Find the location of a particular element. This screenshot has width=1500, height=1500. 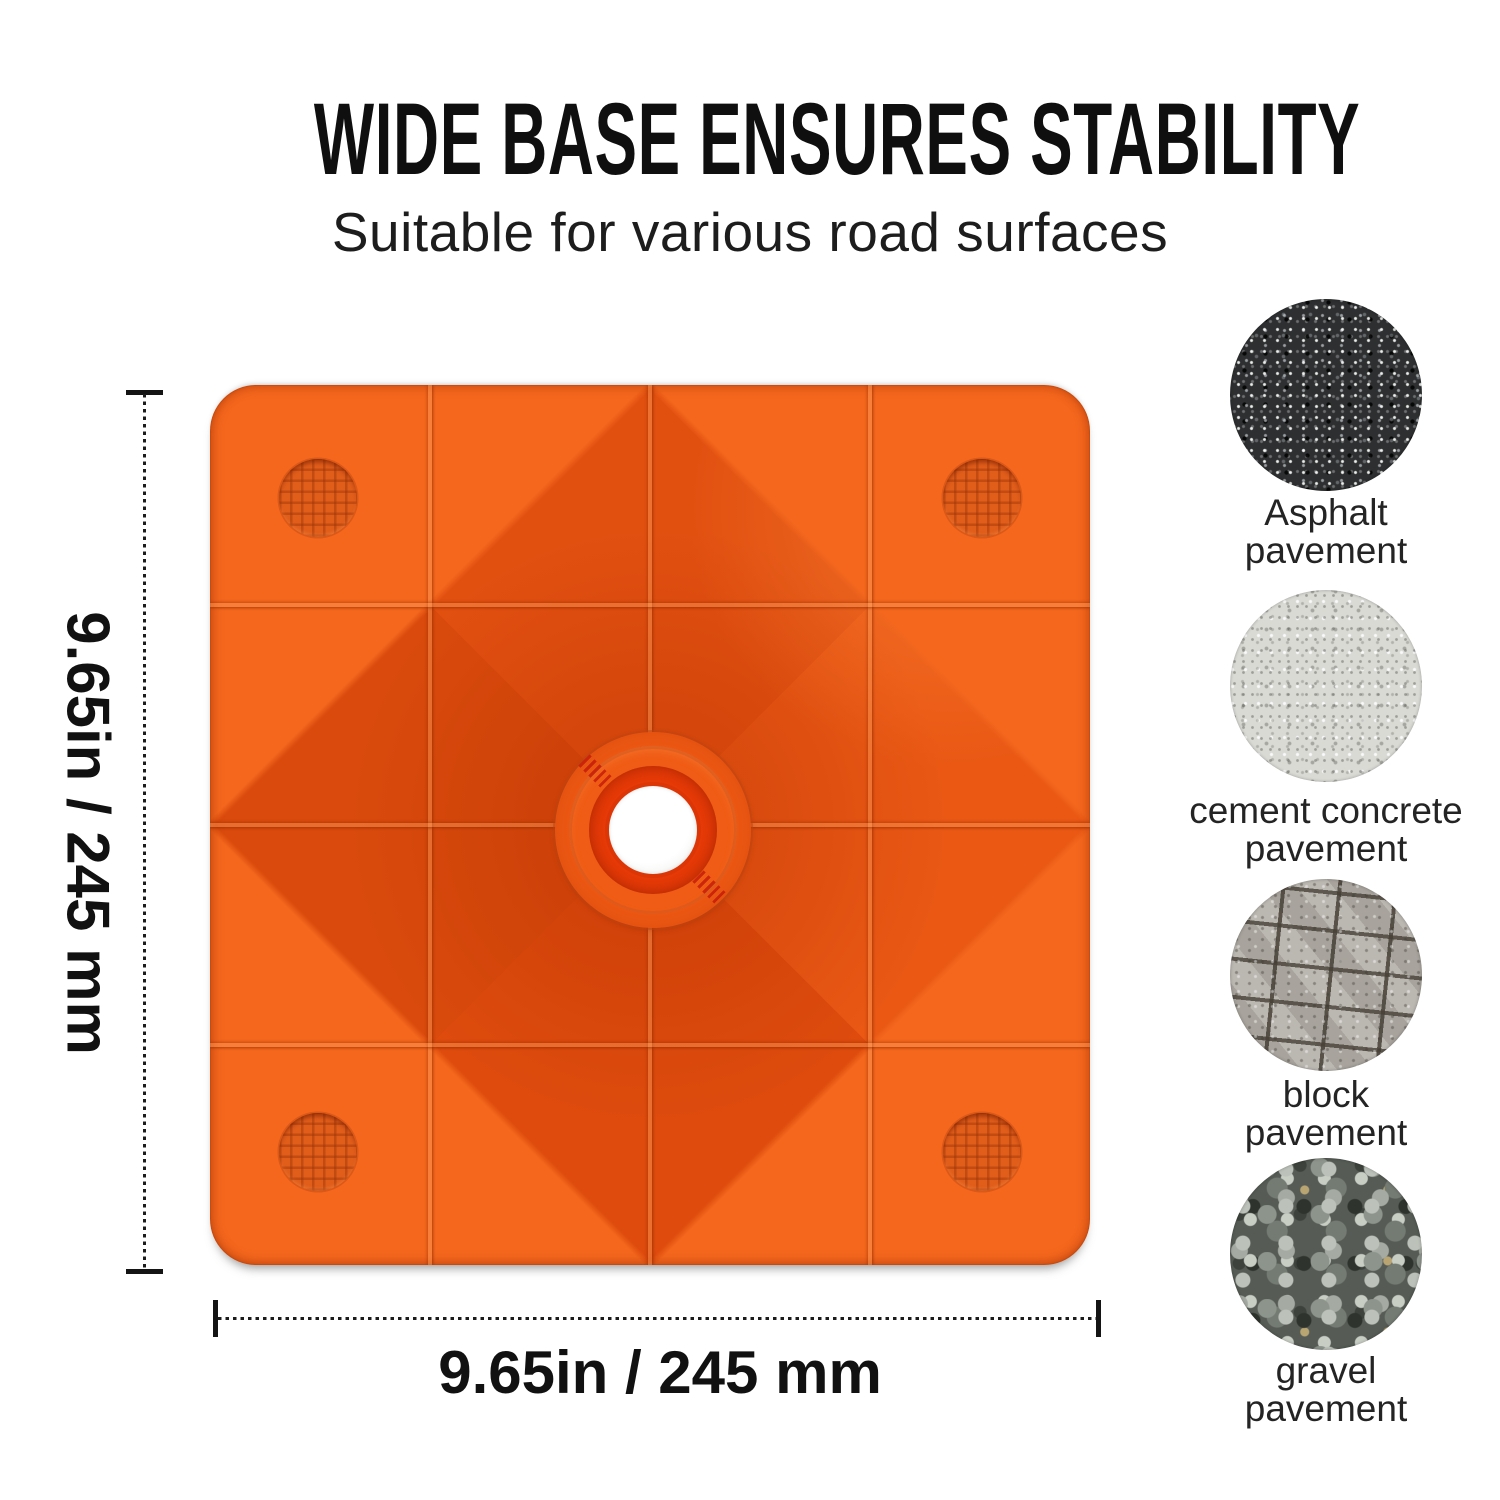

center-hub is located at coordinates (653, 830).